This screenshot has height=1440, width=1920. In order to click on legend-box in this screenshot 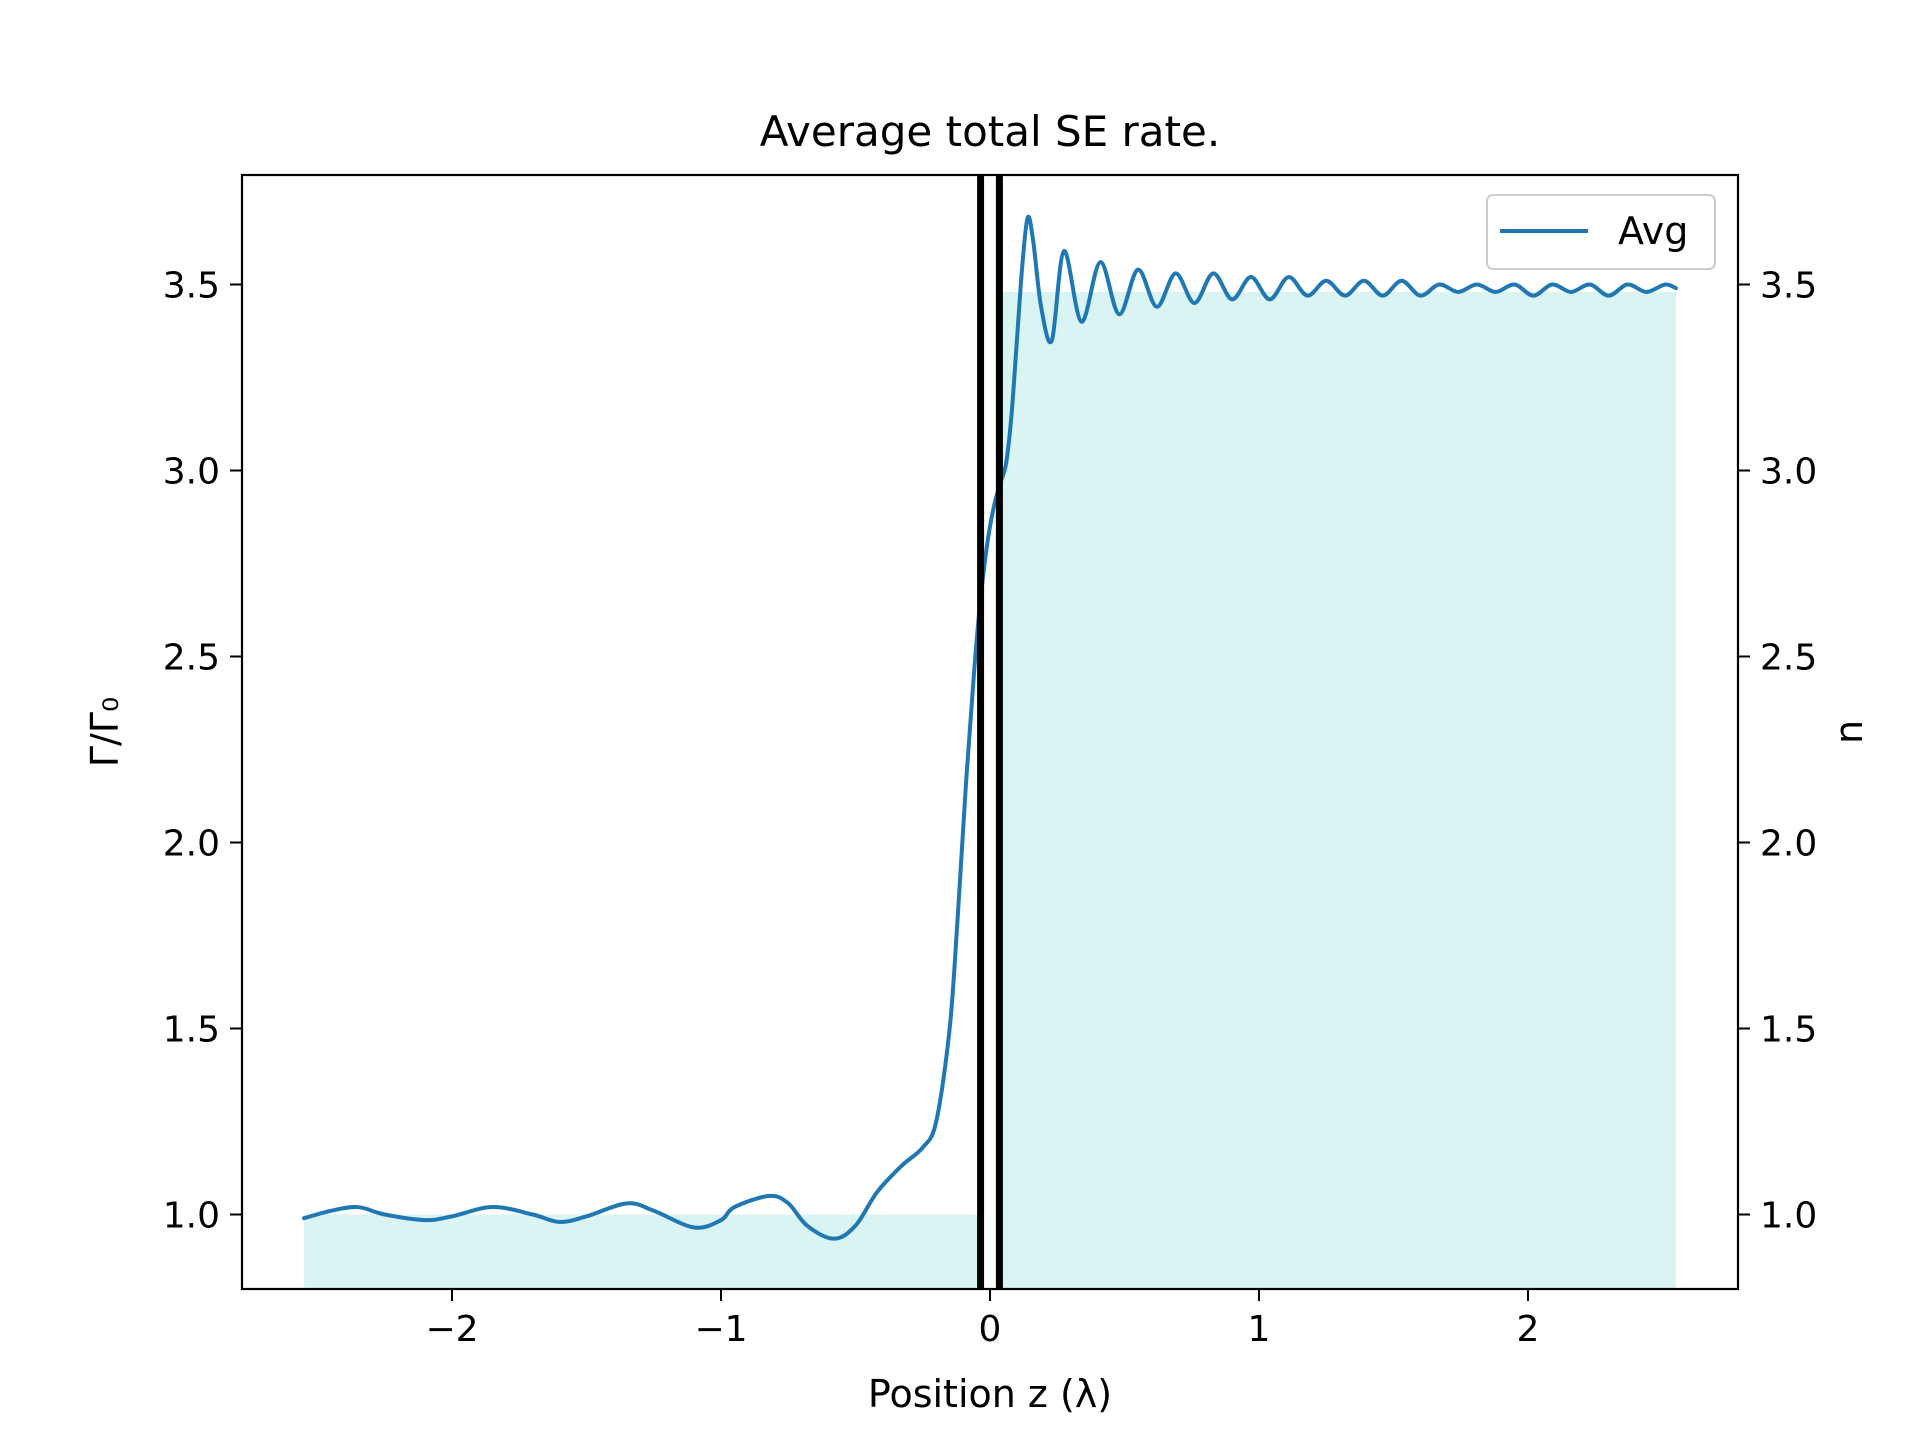, I will do `click(1601, 232)`.